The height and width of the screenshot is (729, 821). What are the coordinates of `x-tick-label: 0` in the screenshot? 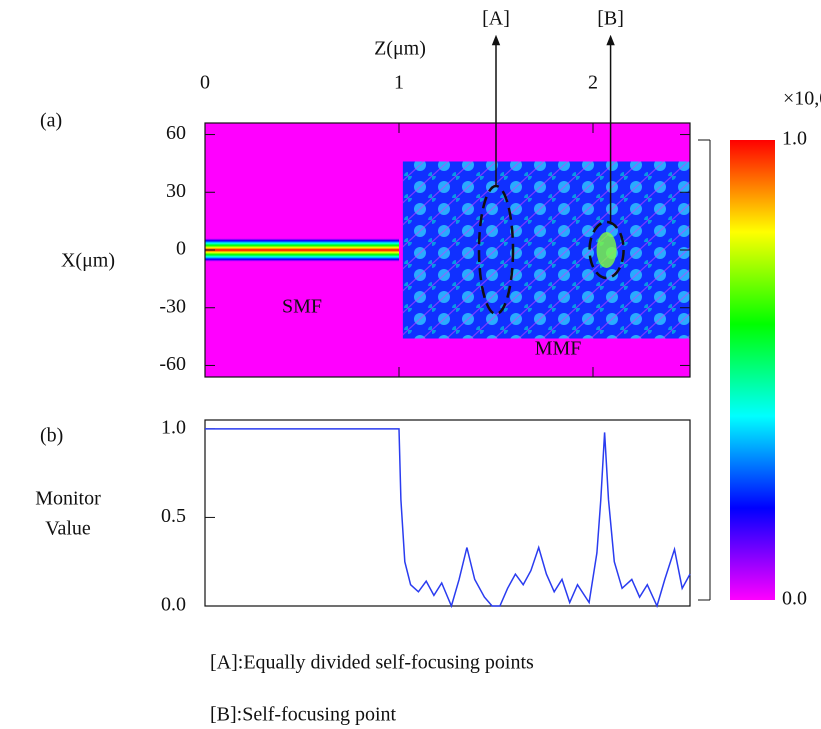 It's located at (205, 83).